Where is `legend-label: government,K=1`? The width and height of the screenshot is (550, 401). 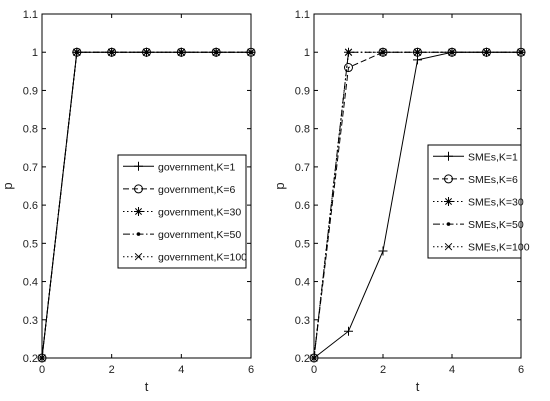 legend-label: government,K=1 is located at coordinates (197, 167).